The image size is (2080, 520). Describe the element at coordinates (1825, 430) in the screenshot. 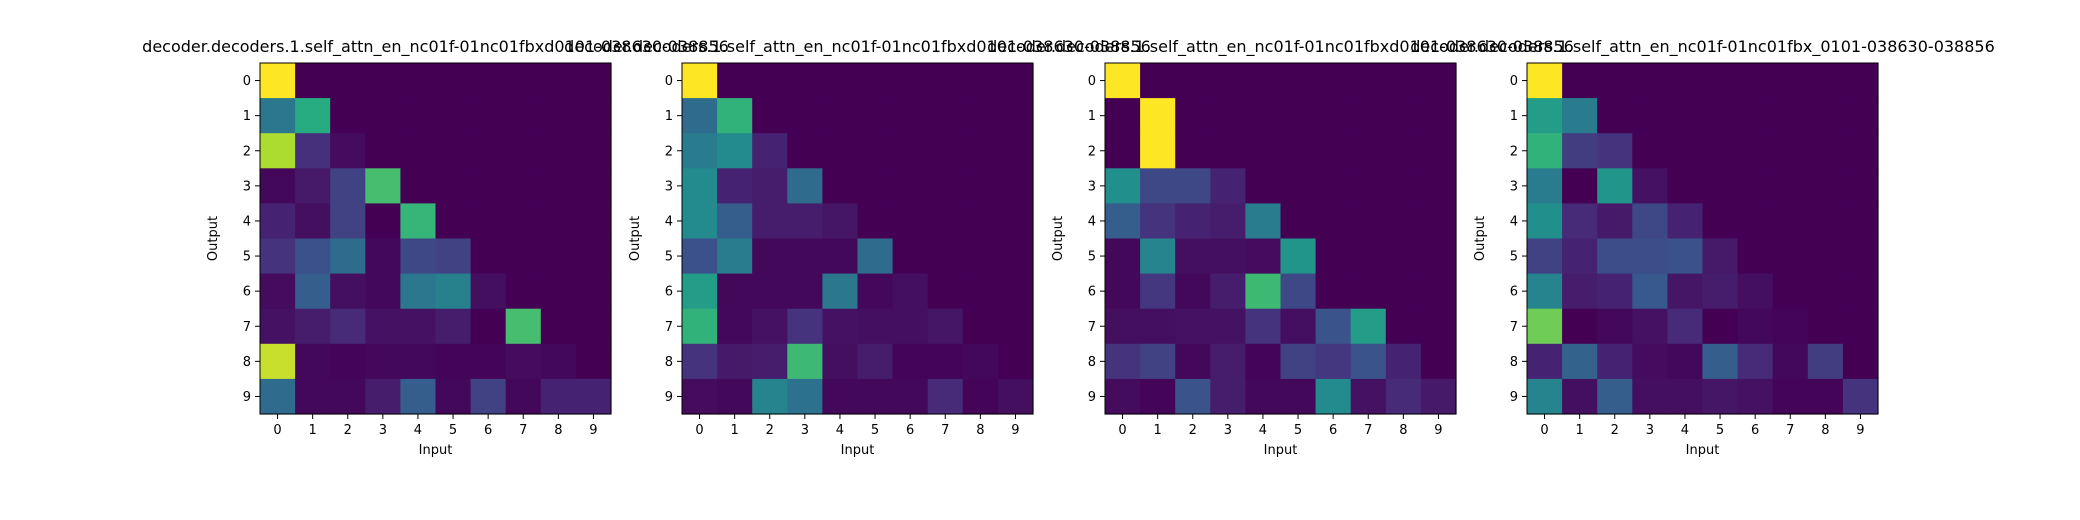

I see `x-tick-label-8: 8` at that location.